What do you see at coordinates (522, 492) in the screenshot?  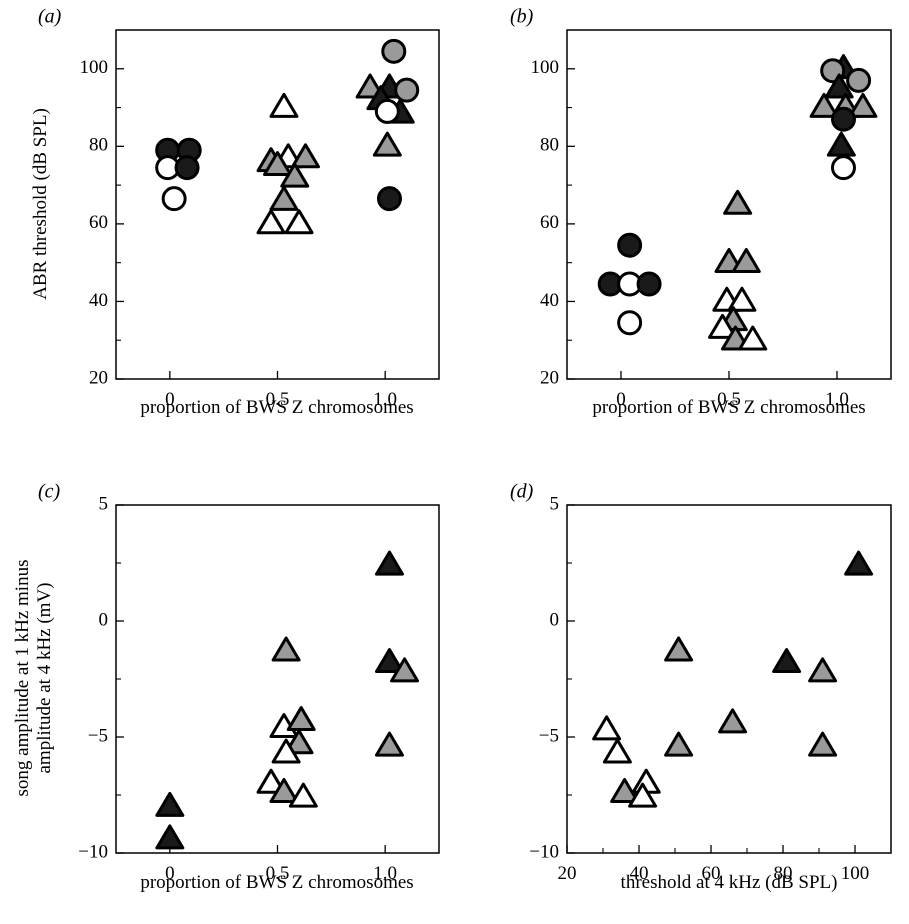 I see `panel-label: (d)` at bounding box center [522, 492].